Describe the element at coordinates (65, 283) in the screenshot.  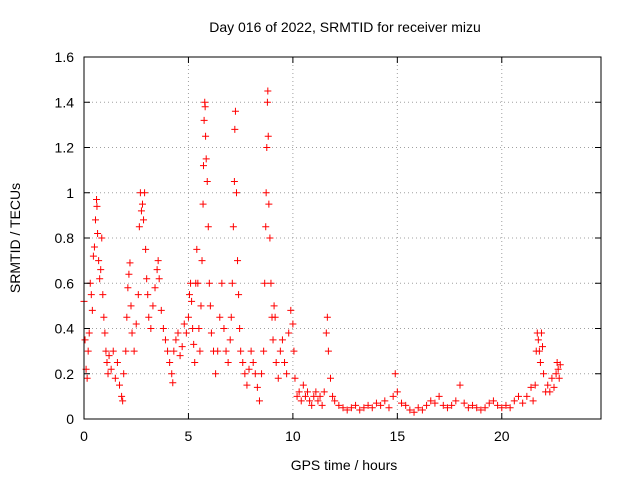
I see `y-tick-label: 0.6` at that location.